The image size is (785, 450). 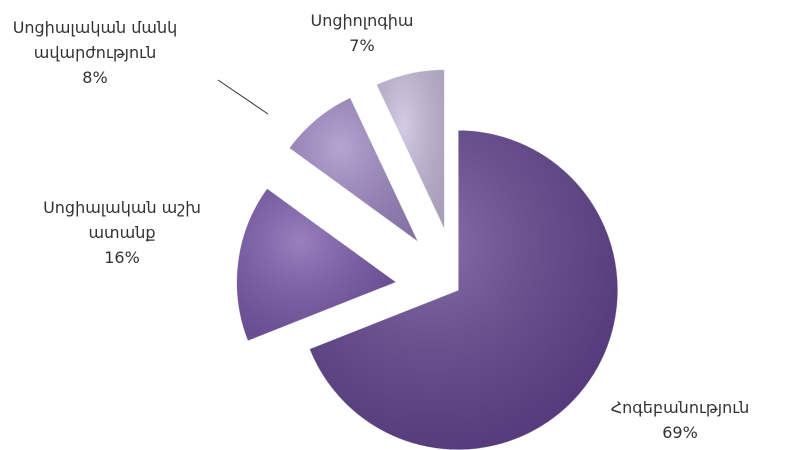 What do you see at coordinates (95, 40) in the screenshot?
I see `category-label: Սոցիալական մանկավարժություն` at bounding box center [95, 40].